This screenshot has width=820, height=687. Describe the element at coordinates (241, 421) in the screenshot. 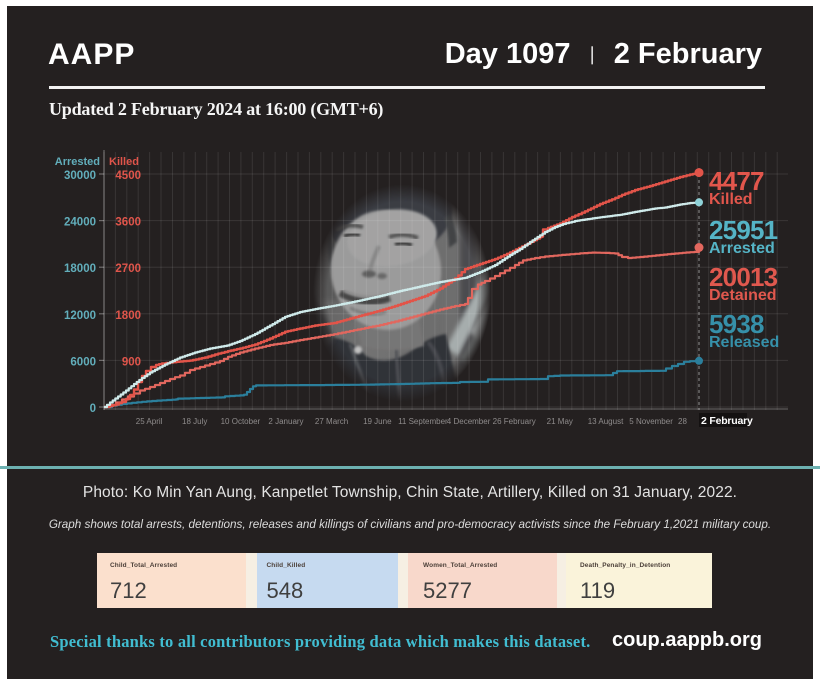

I see `svg-text: 10 October` at that location.